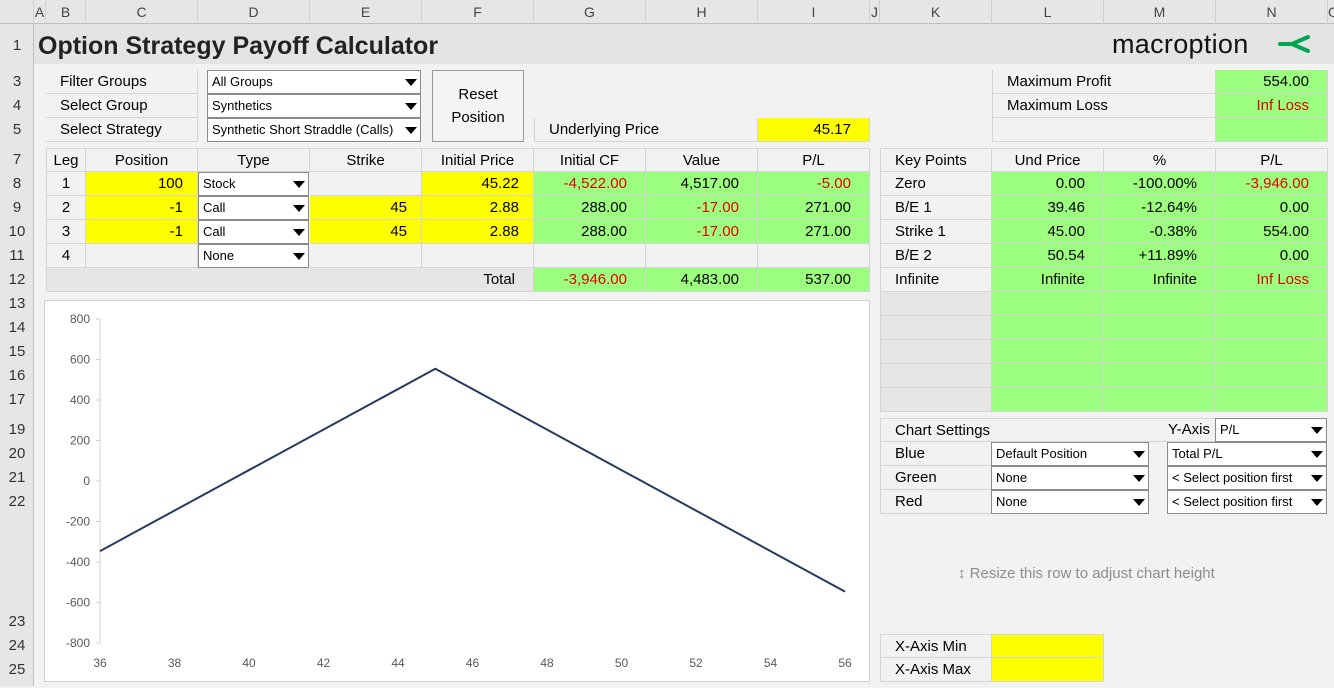 The image size is (1334, 688). I want to click on green-position-dropdown: None, so click(1070, 478).